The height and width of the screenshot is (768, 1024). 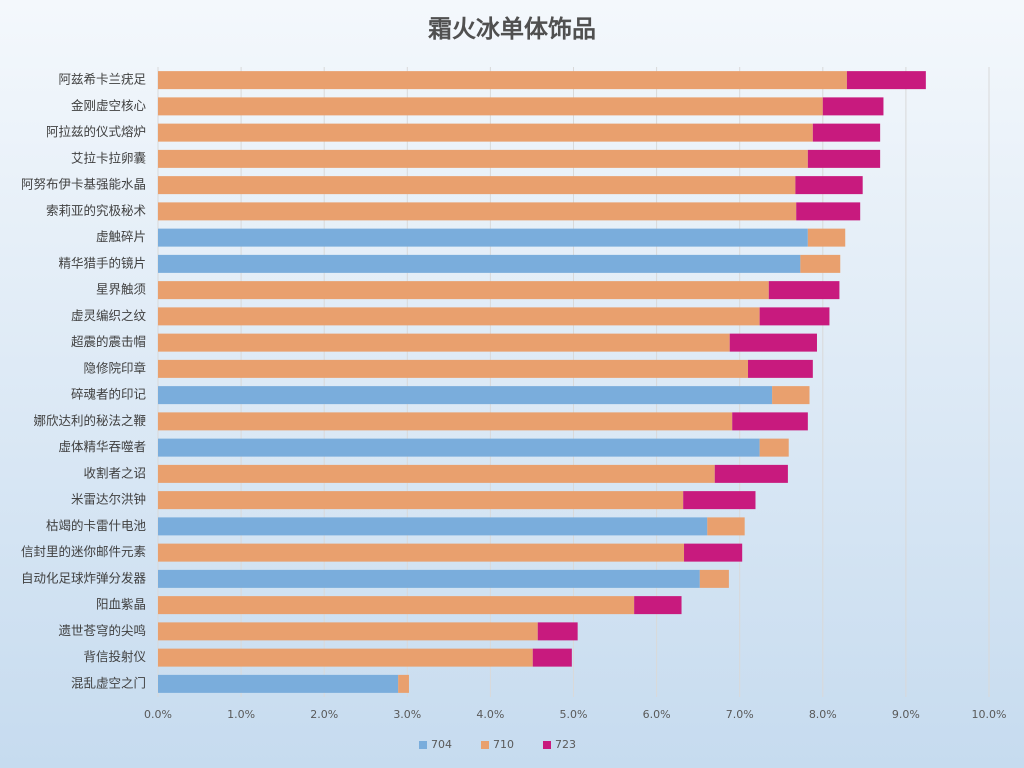 What do you see at coordinates (108, 341) in the screenshot?
I see `y-tick-label: 超震的震击帽` at bounding box center [108, 341].